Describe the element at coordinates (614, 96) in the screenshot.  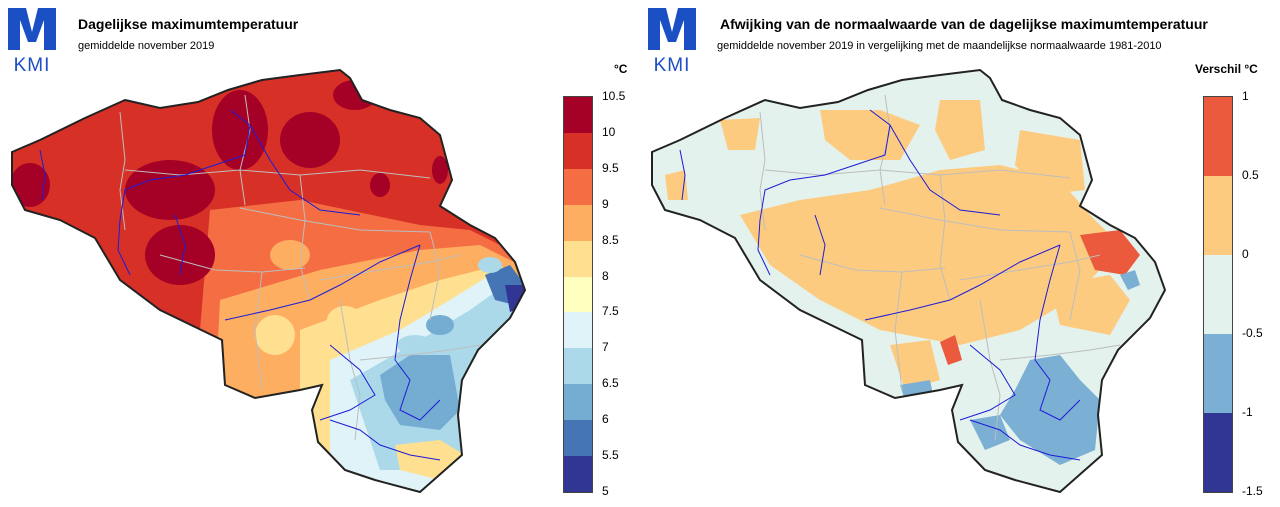
I see `legend-tick-label: 10.5` at that location.